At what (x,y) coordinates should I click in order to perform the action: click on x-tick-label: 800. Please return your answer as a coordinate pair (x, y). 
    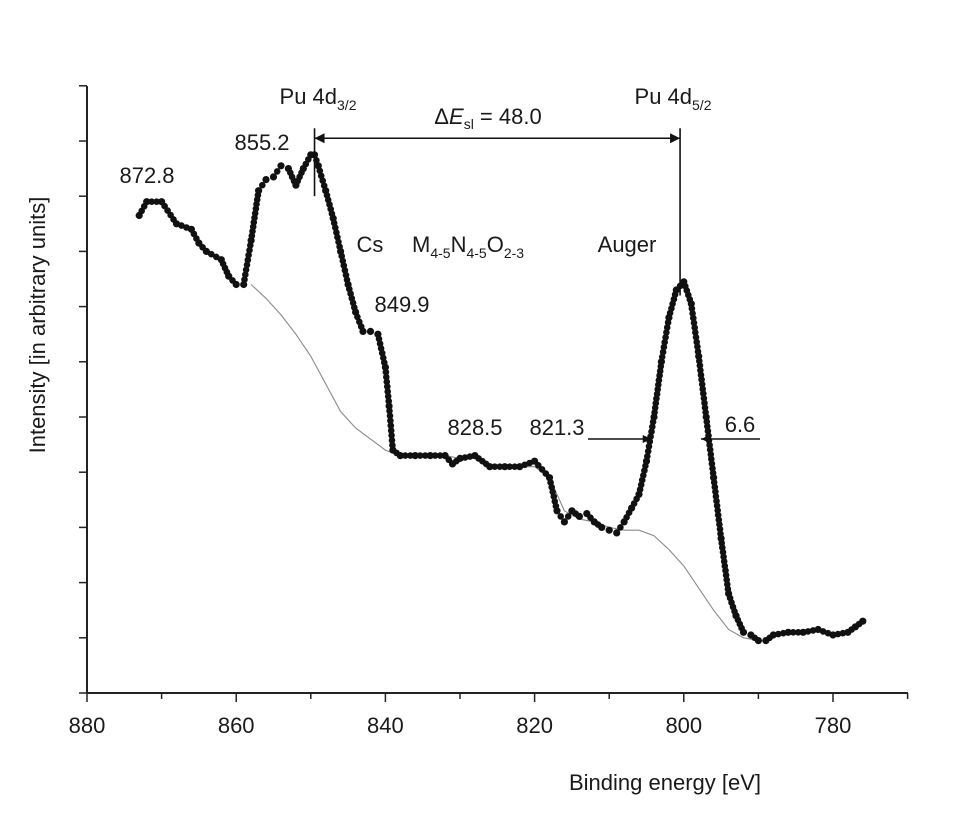
    Looking at the image, I should click on (683, 725).